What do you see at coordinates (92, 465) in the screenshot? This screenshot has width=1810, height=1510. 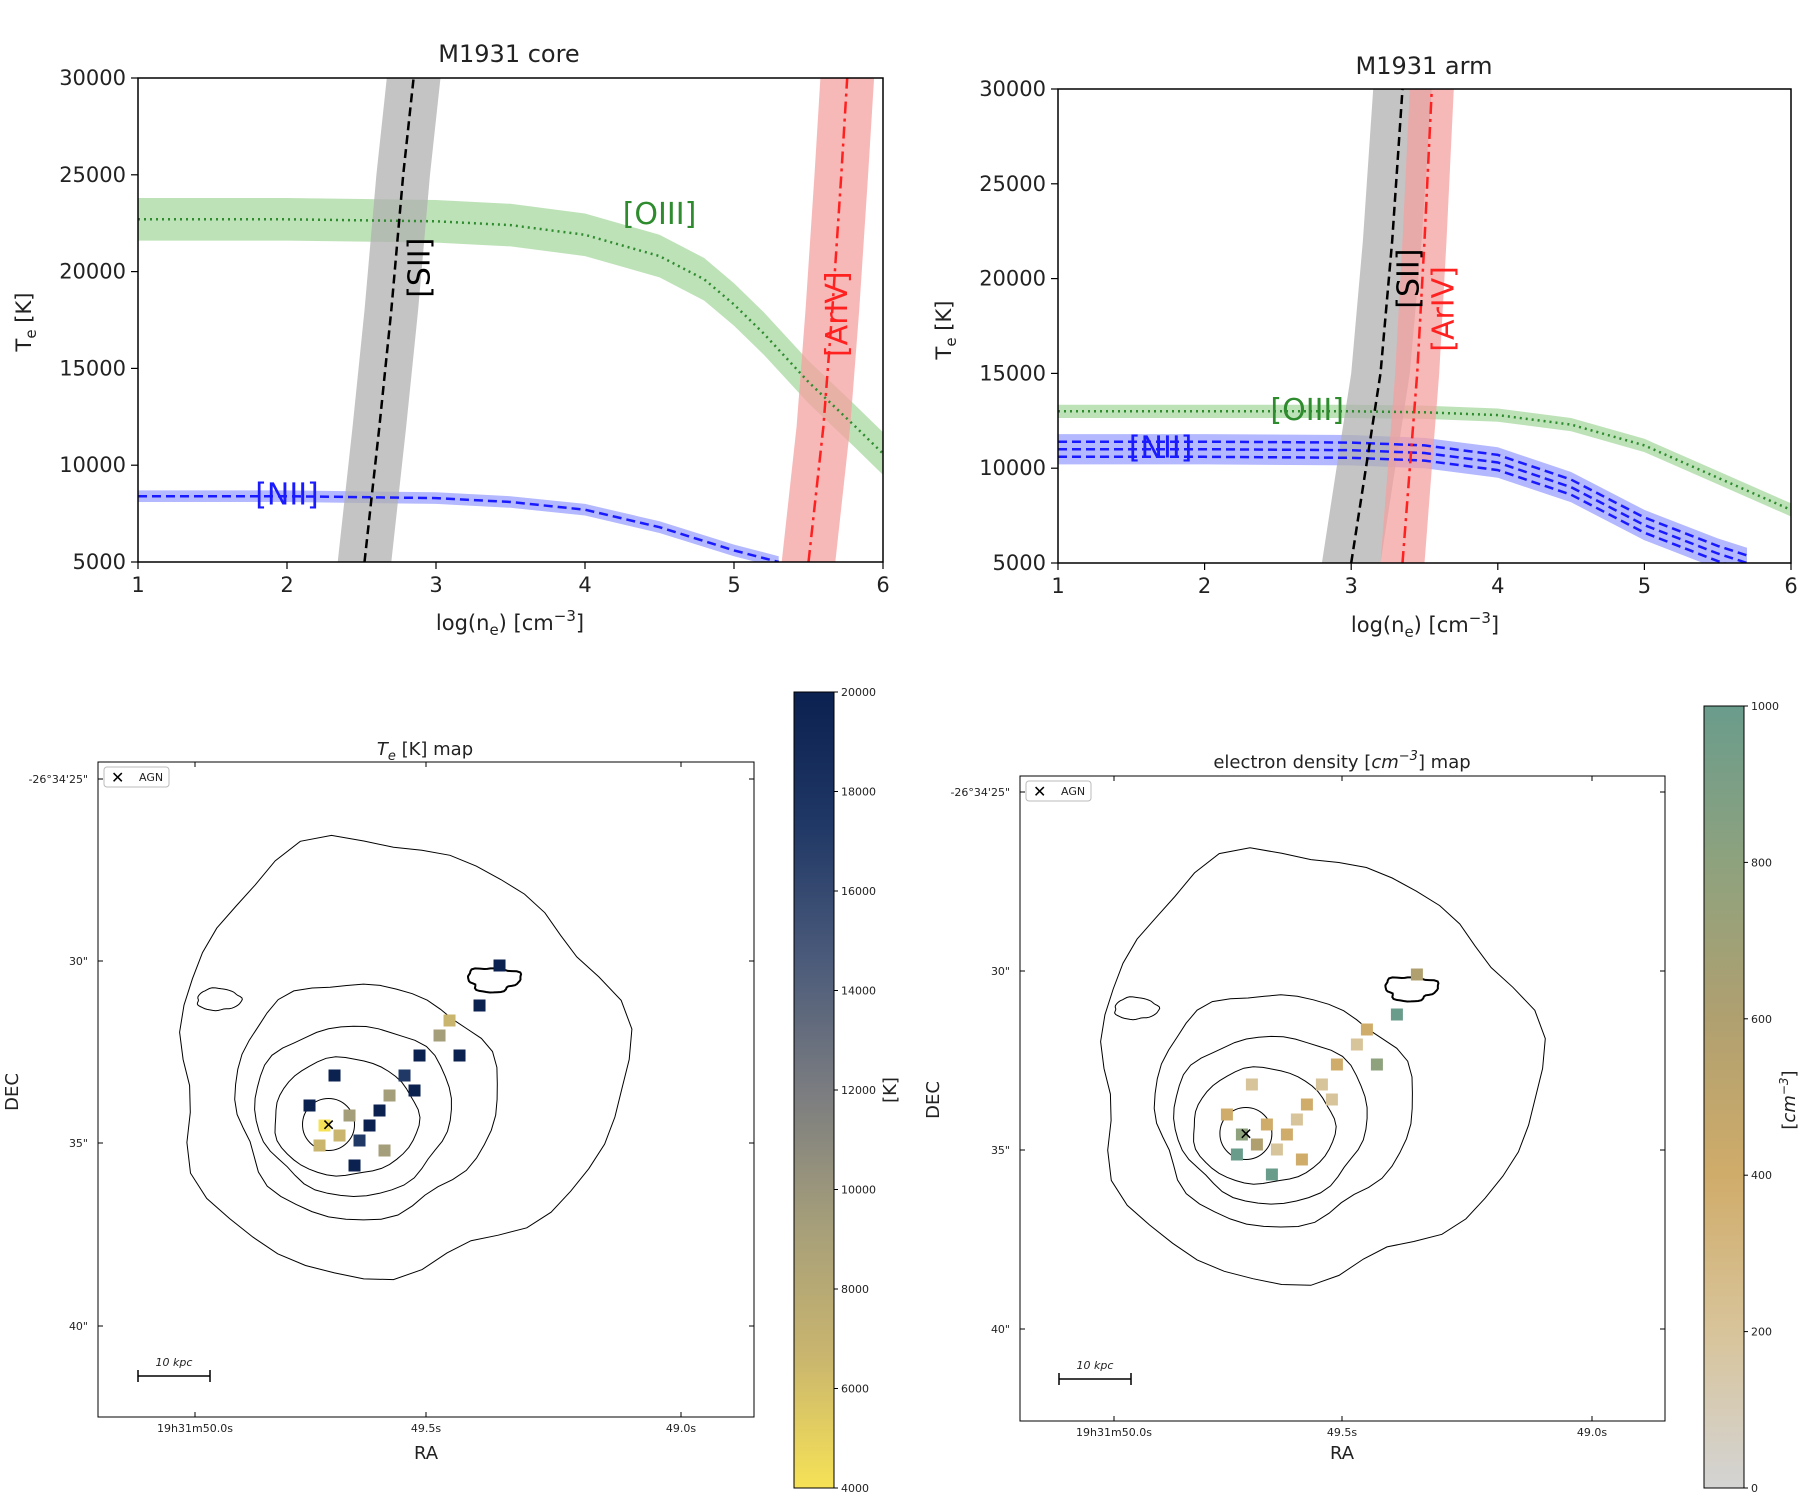 I see `core-ytick-label: 10000` at bounding box center [92, 465].